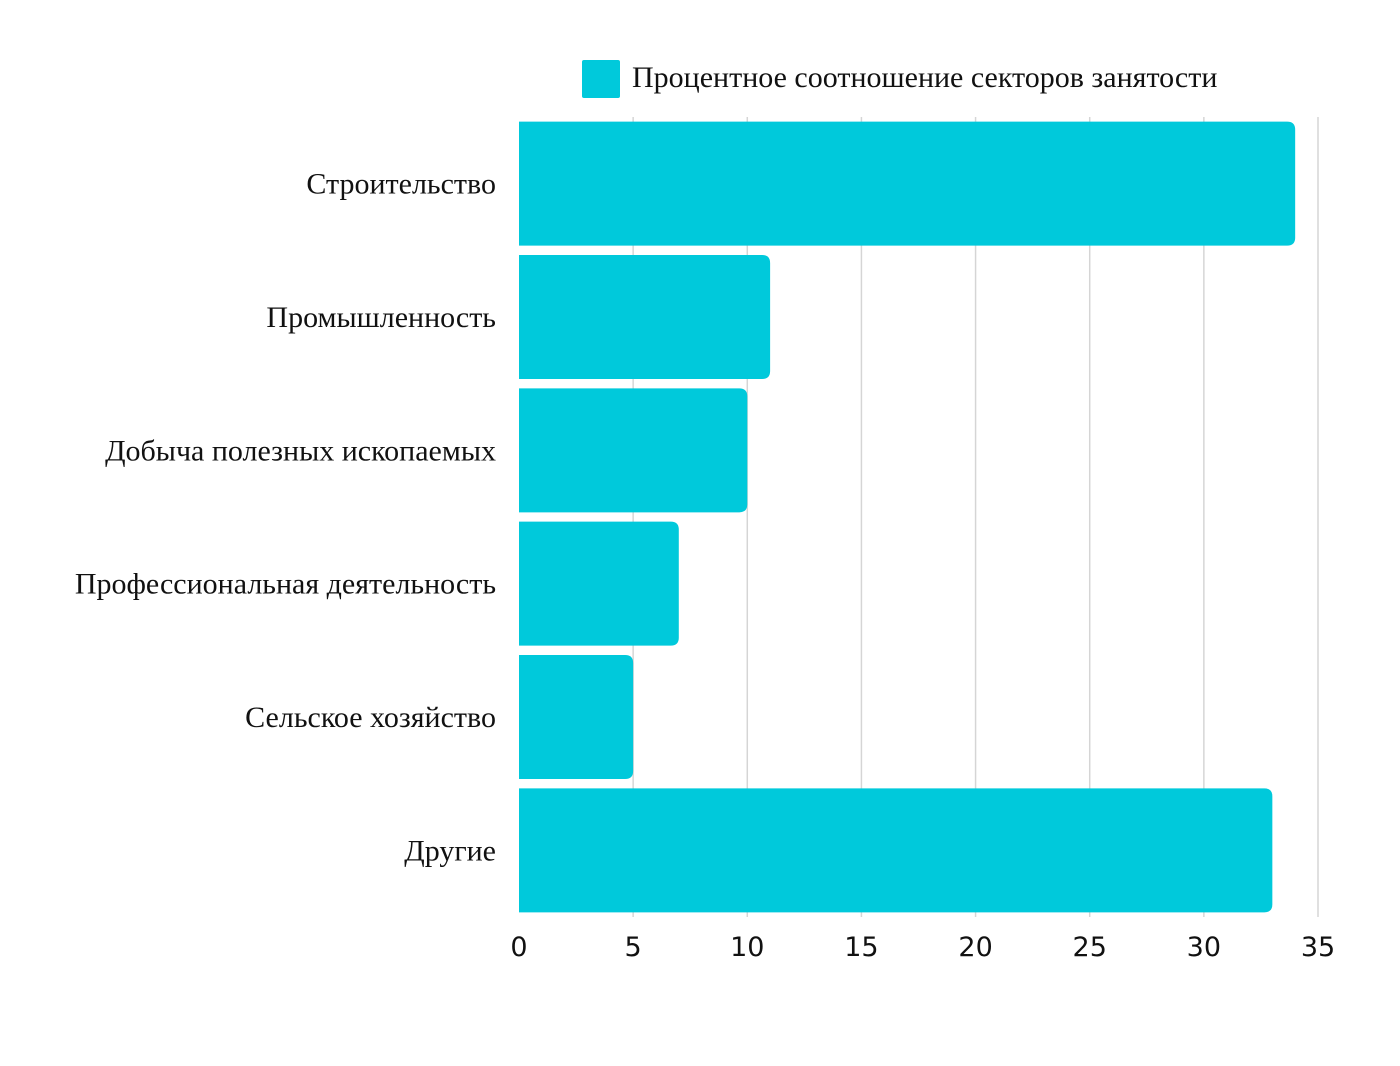  Describe the element at coordinates (601, 79) in the screenshot. I see `legend-swatch` at that location.